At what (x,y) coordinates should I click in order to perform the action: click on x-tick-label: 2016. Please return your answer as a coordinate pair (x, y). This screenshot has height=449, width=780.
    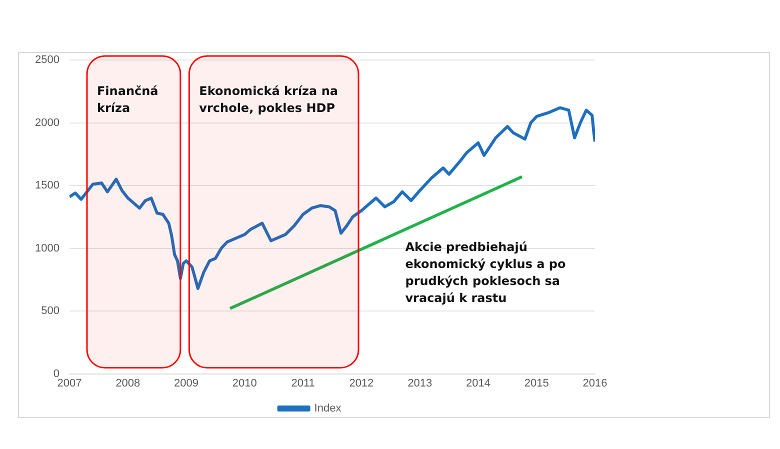
    Looking at the image, I should click on (595, 383).